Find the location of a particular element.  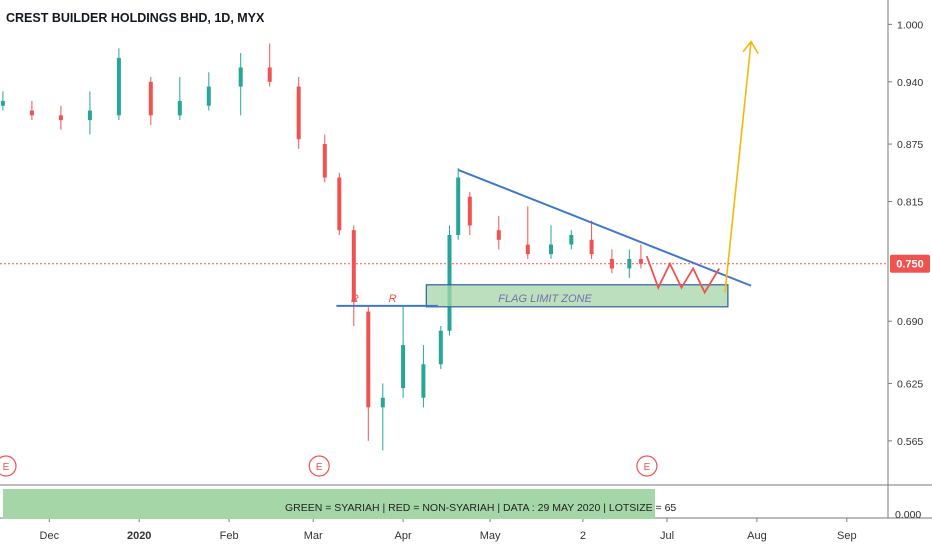

price-tick-label: 0.690 is located at coordinates (910, 322).